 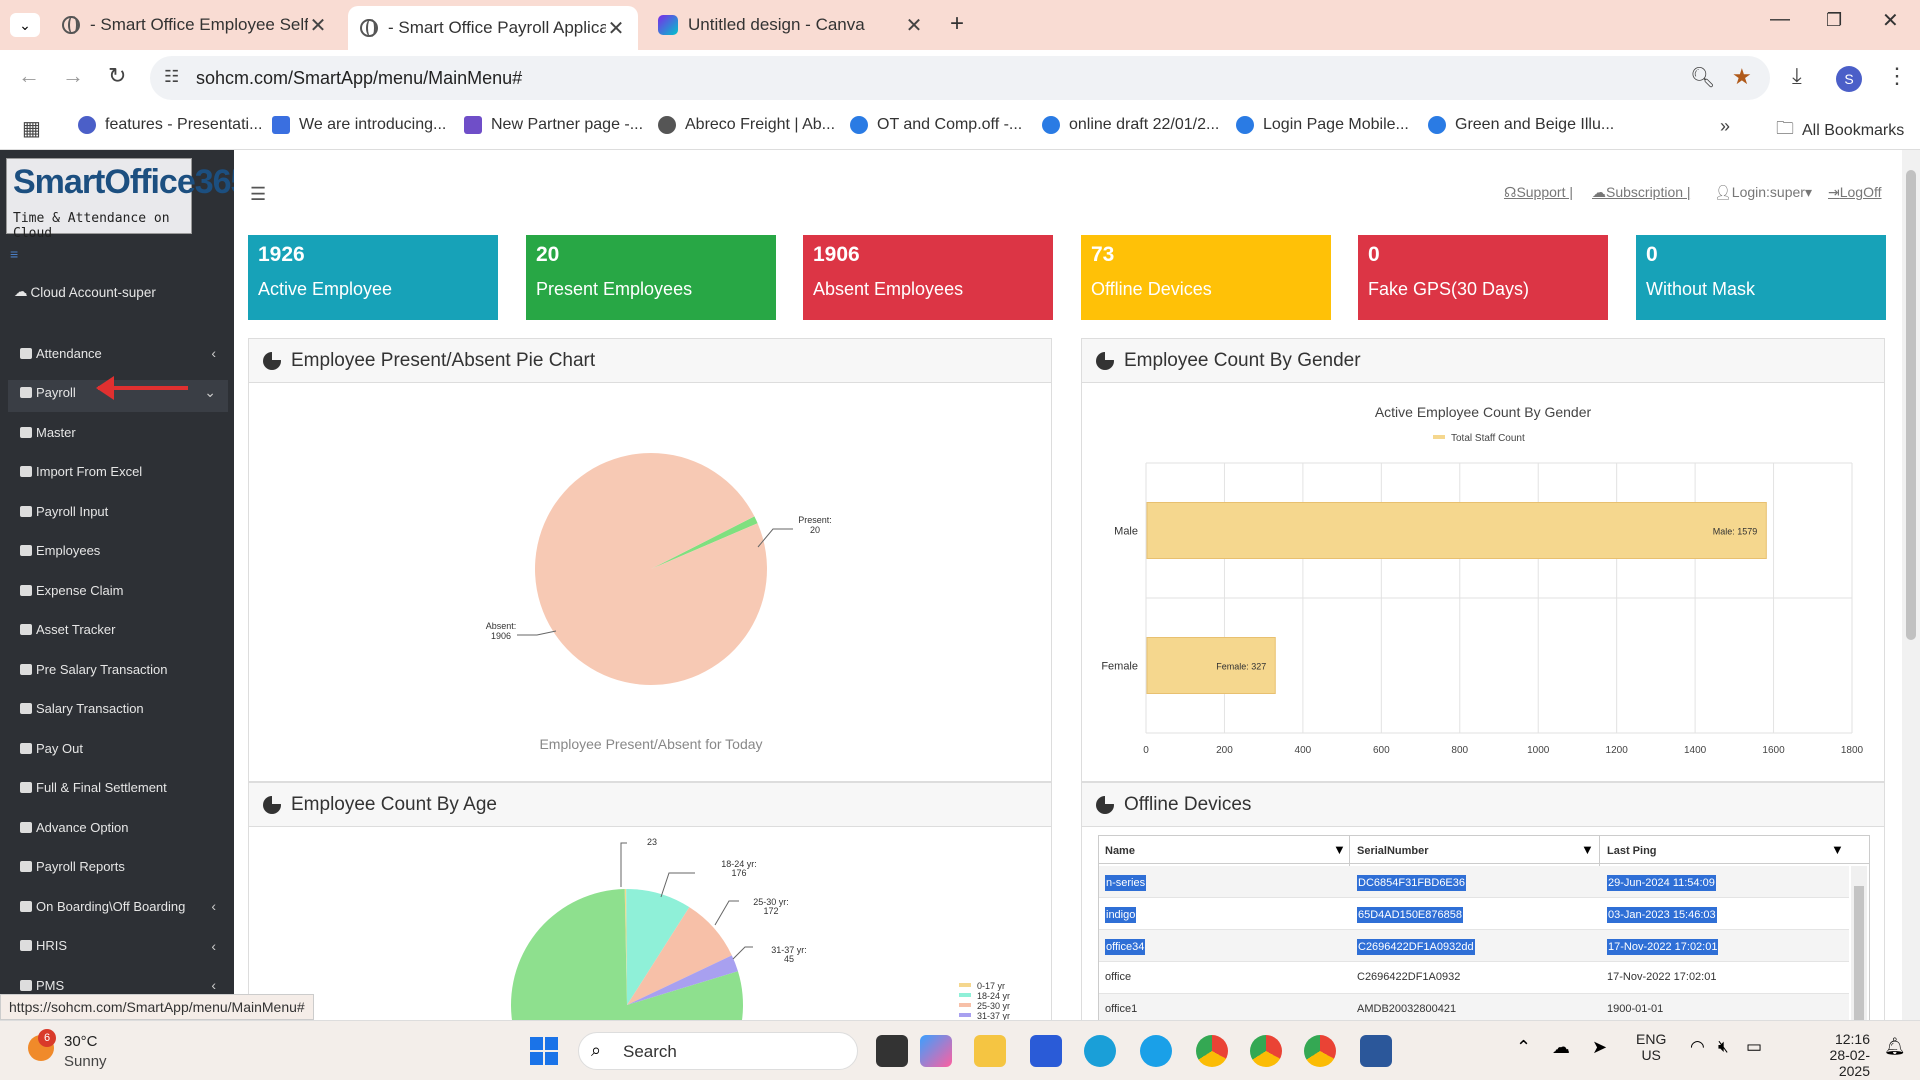 I want to click on page-scroll-thumb, so click(x=1911, y=405).